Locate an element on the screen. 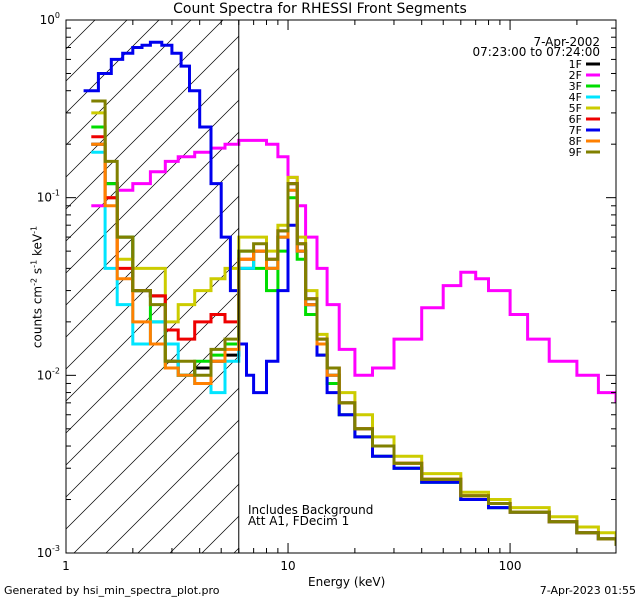  y-tick-label: 10⁻³ is located at coordinates (48, 552).